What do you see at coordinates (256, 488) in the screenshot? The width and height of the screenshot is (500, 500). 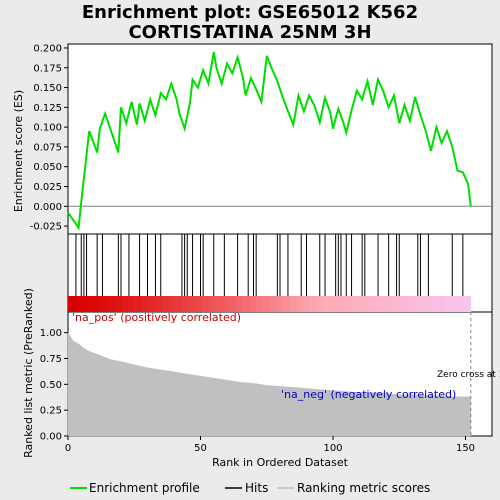 I see `legend-hits-label: Hits` at bounding box center [256, 488].